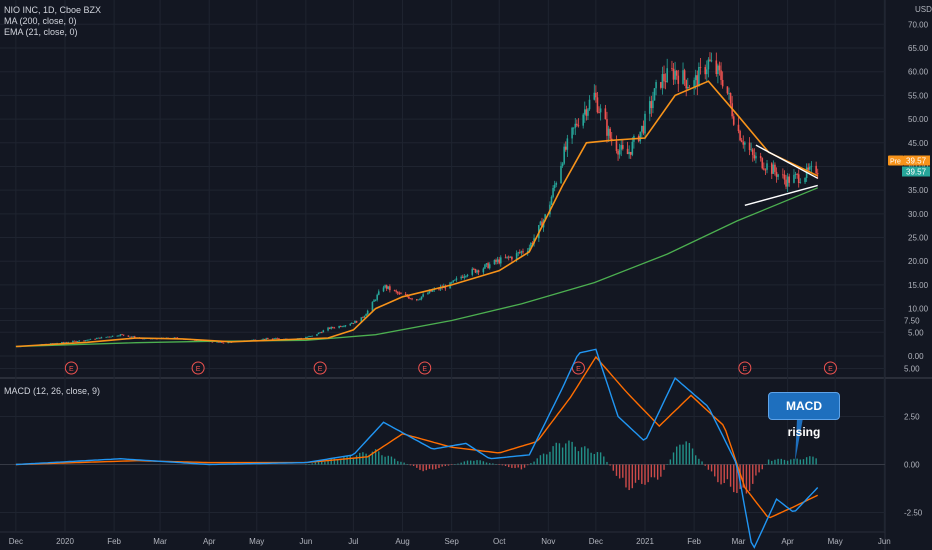 The image size is (932, 550). What do you see at coordinates (41, 32) in the screenshot?
I see `legend-ema: EMA (21, close, 0)` at bounding box center [41, 32].